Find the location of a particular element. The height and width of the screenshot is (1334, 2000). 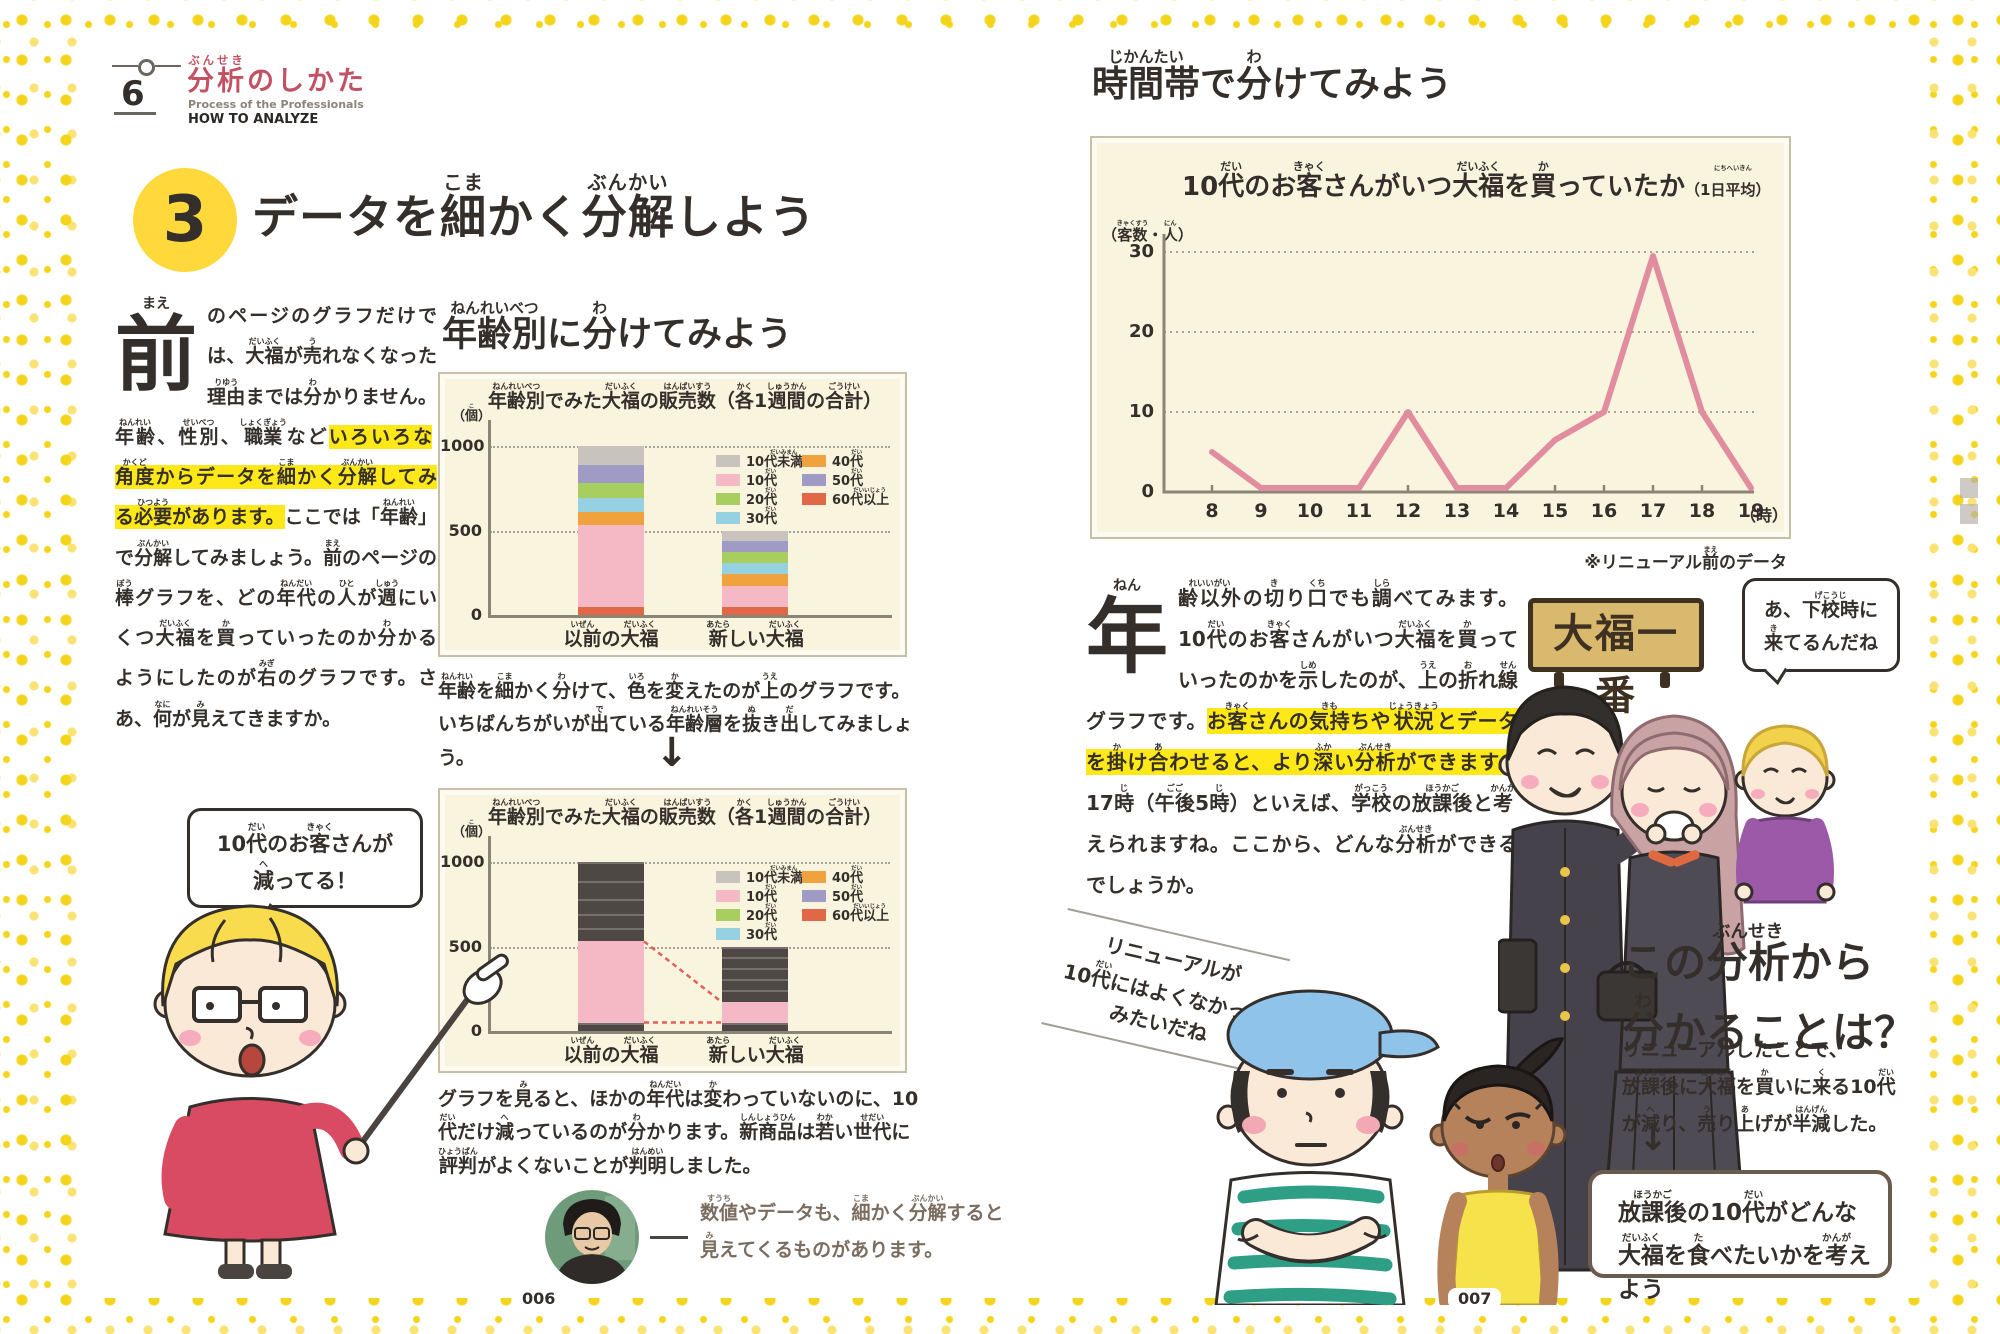

student-girl-fringe is located at coordinates (1674, 761).